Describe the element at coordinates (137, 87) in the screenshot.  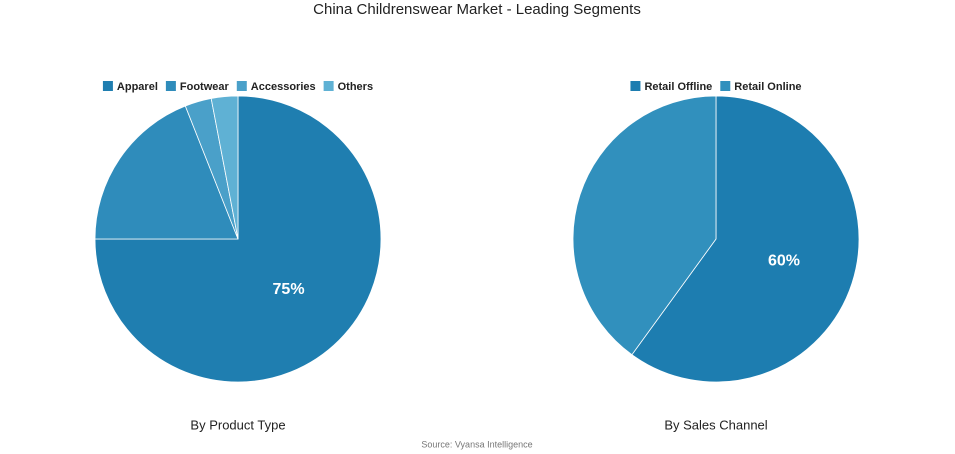
I see `legend-label: Apparel` at that location.